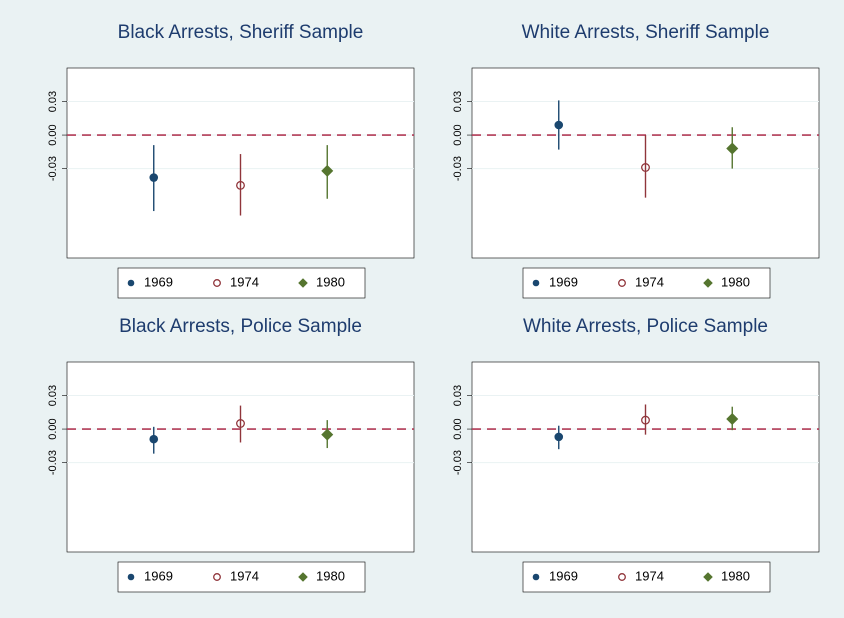 This screenshot has width=844, height=618. I want to click on panel-title: White Arrests, Sheriff Sample, so click(646, 32).